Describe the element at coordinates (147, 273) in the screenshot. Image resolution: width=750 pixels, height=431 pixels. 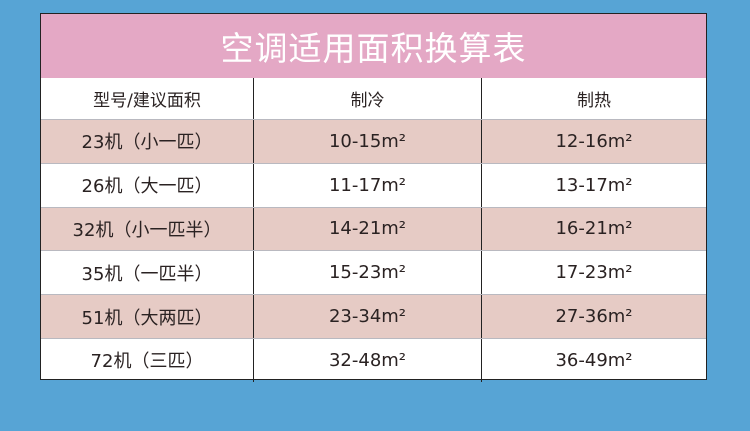
I see `model-cell: 35机（一匹半）` at that location.